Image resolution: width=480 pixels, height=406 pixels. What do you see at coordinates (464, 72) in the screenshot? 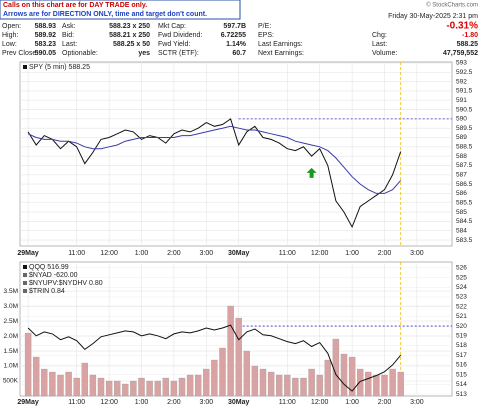
I see `y-tick-label: 592.5` at bounding box center [464, 72].